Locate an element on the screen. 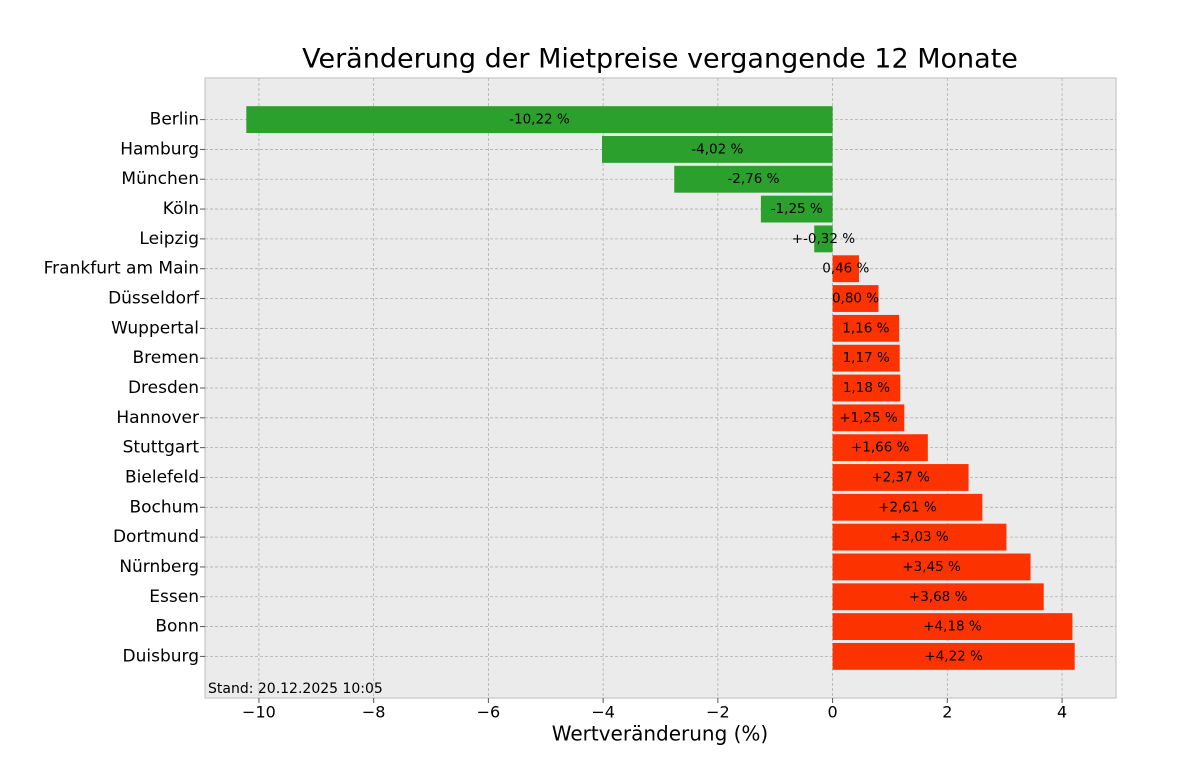 This screenshot has height=775, width=1200. y-tick-label: München is located at coordinates (160, 179).